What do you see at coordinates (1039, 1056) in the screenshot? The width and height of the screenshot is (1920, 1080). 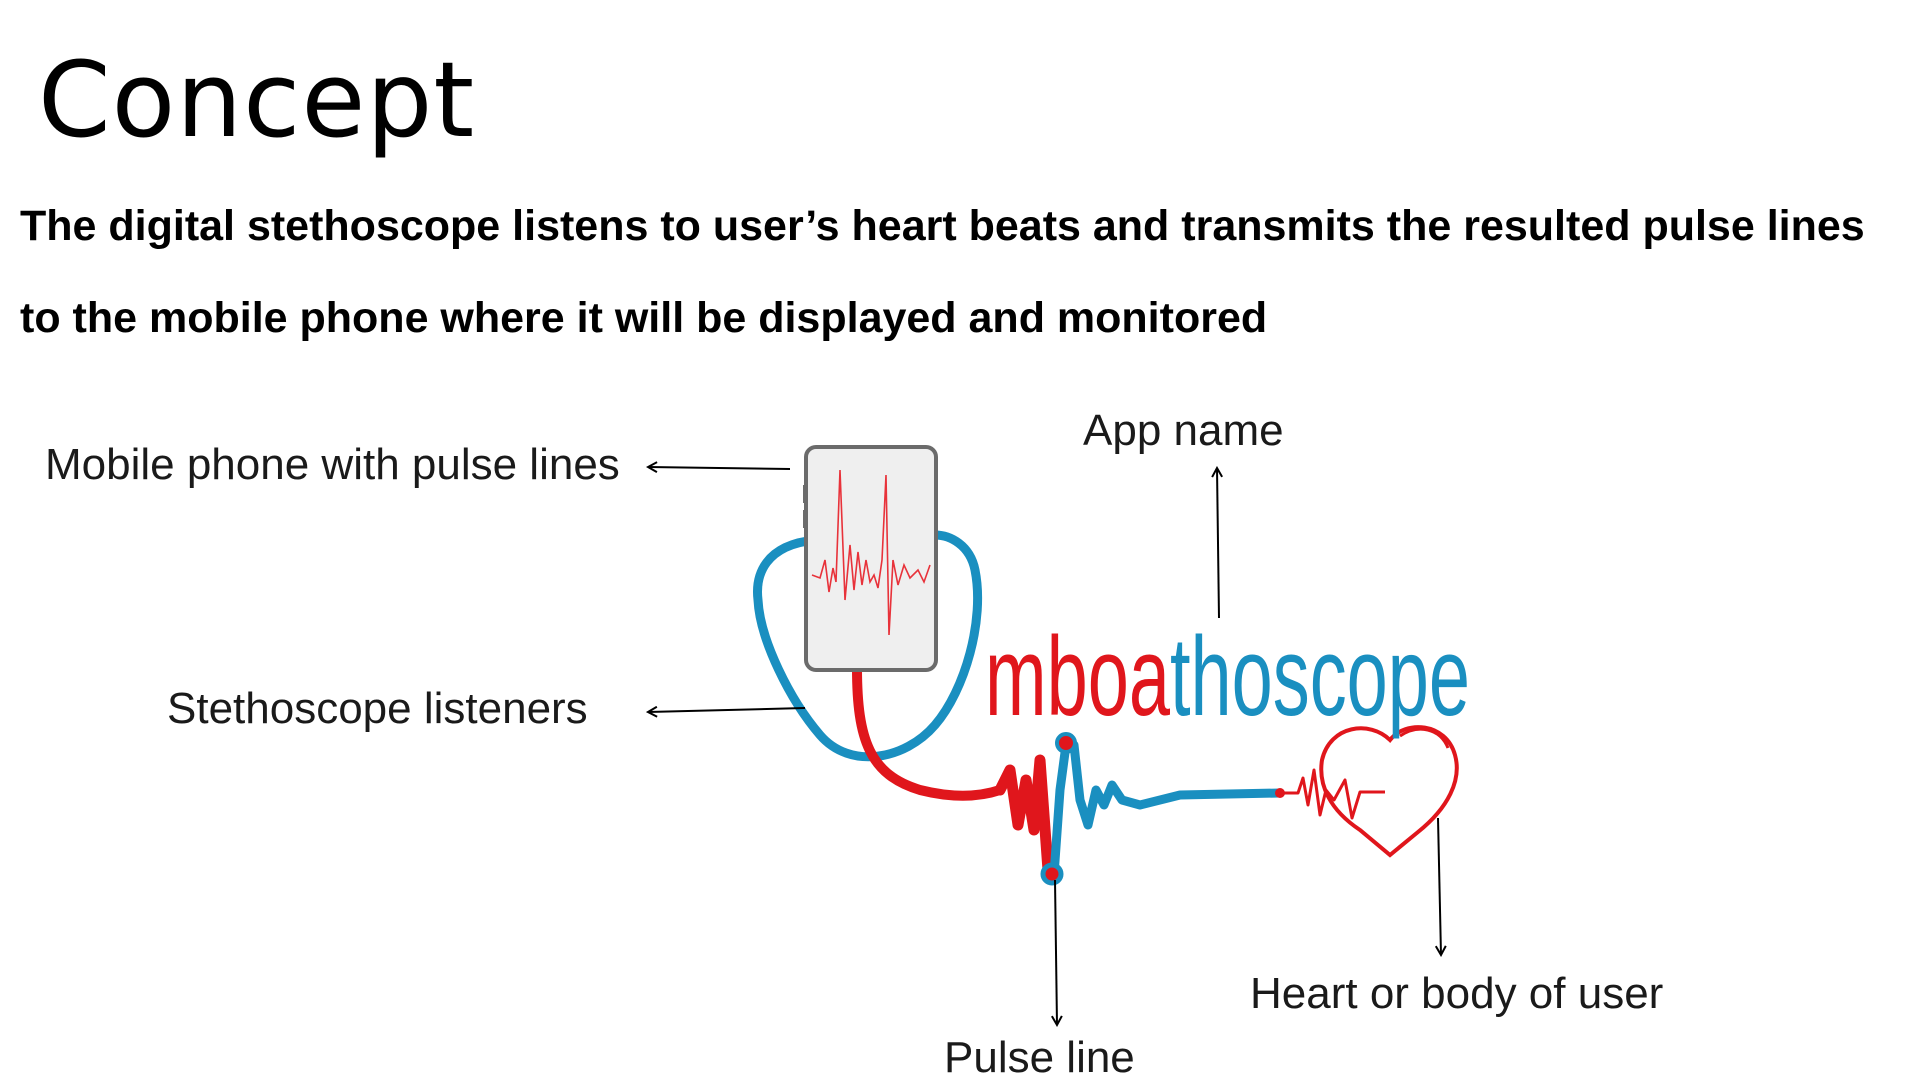 I see `label-pulse-line: Pulse line` at bounding box center [1039, 1056].